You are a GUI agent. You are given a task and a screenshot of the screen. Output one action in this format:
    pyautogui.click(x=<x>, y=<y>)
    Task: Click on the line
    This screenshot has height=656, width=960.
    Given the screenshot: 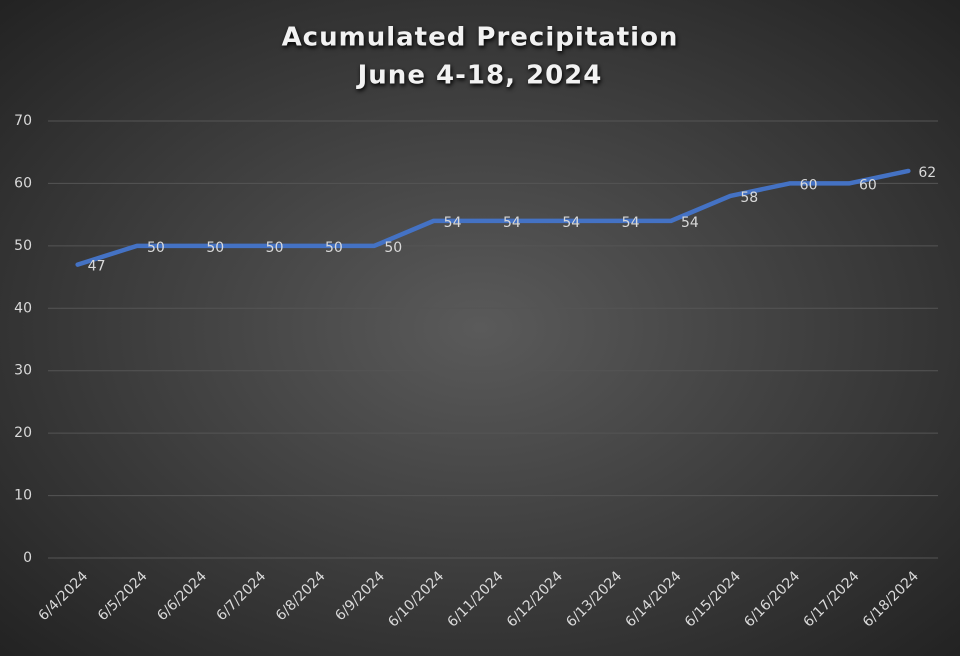 What is the action you would take?
    pyautogui.click(x=493, y=217)
    